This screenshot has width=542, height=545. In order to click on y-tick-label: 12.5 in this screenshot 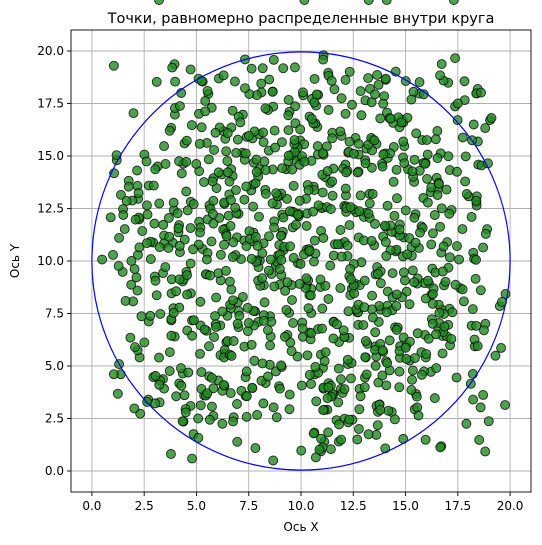, I will do `click(50, 209)`.